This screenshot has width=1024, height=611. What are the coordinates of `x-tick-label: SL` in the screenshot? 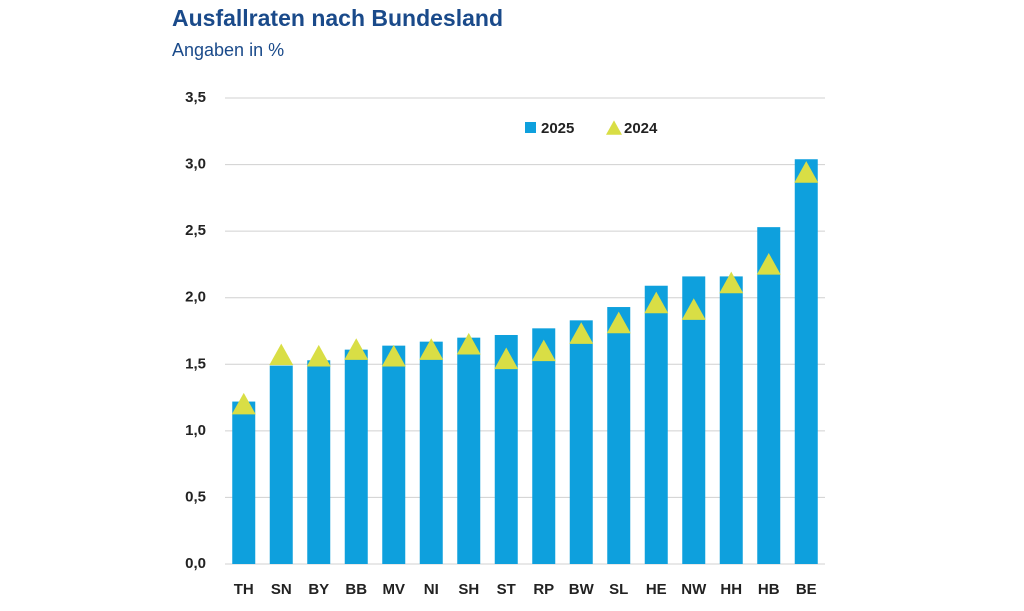 It's located at (618, 589).